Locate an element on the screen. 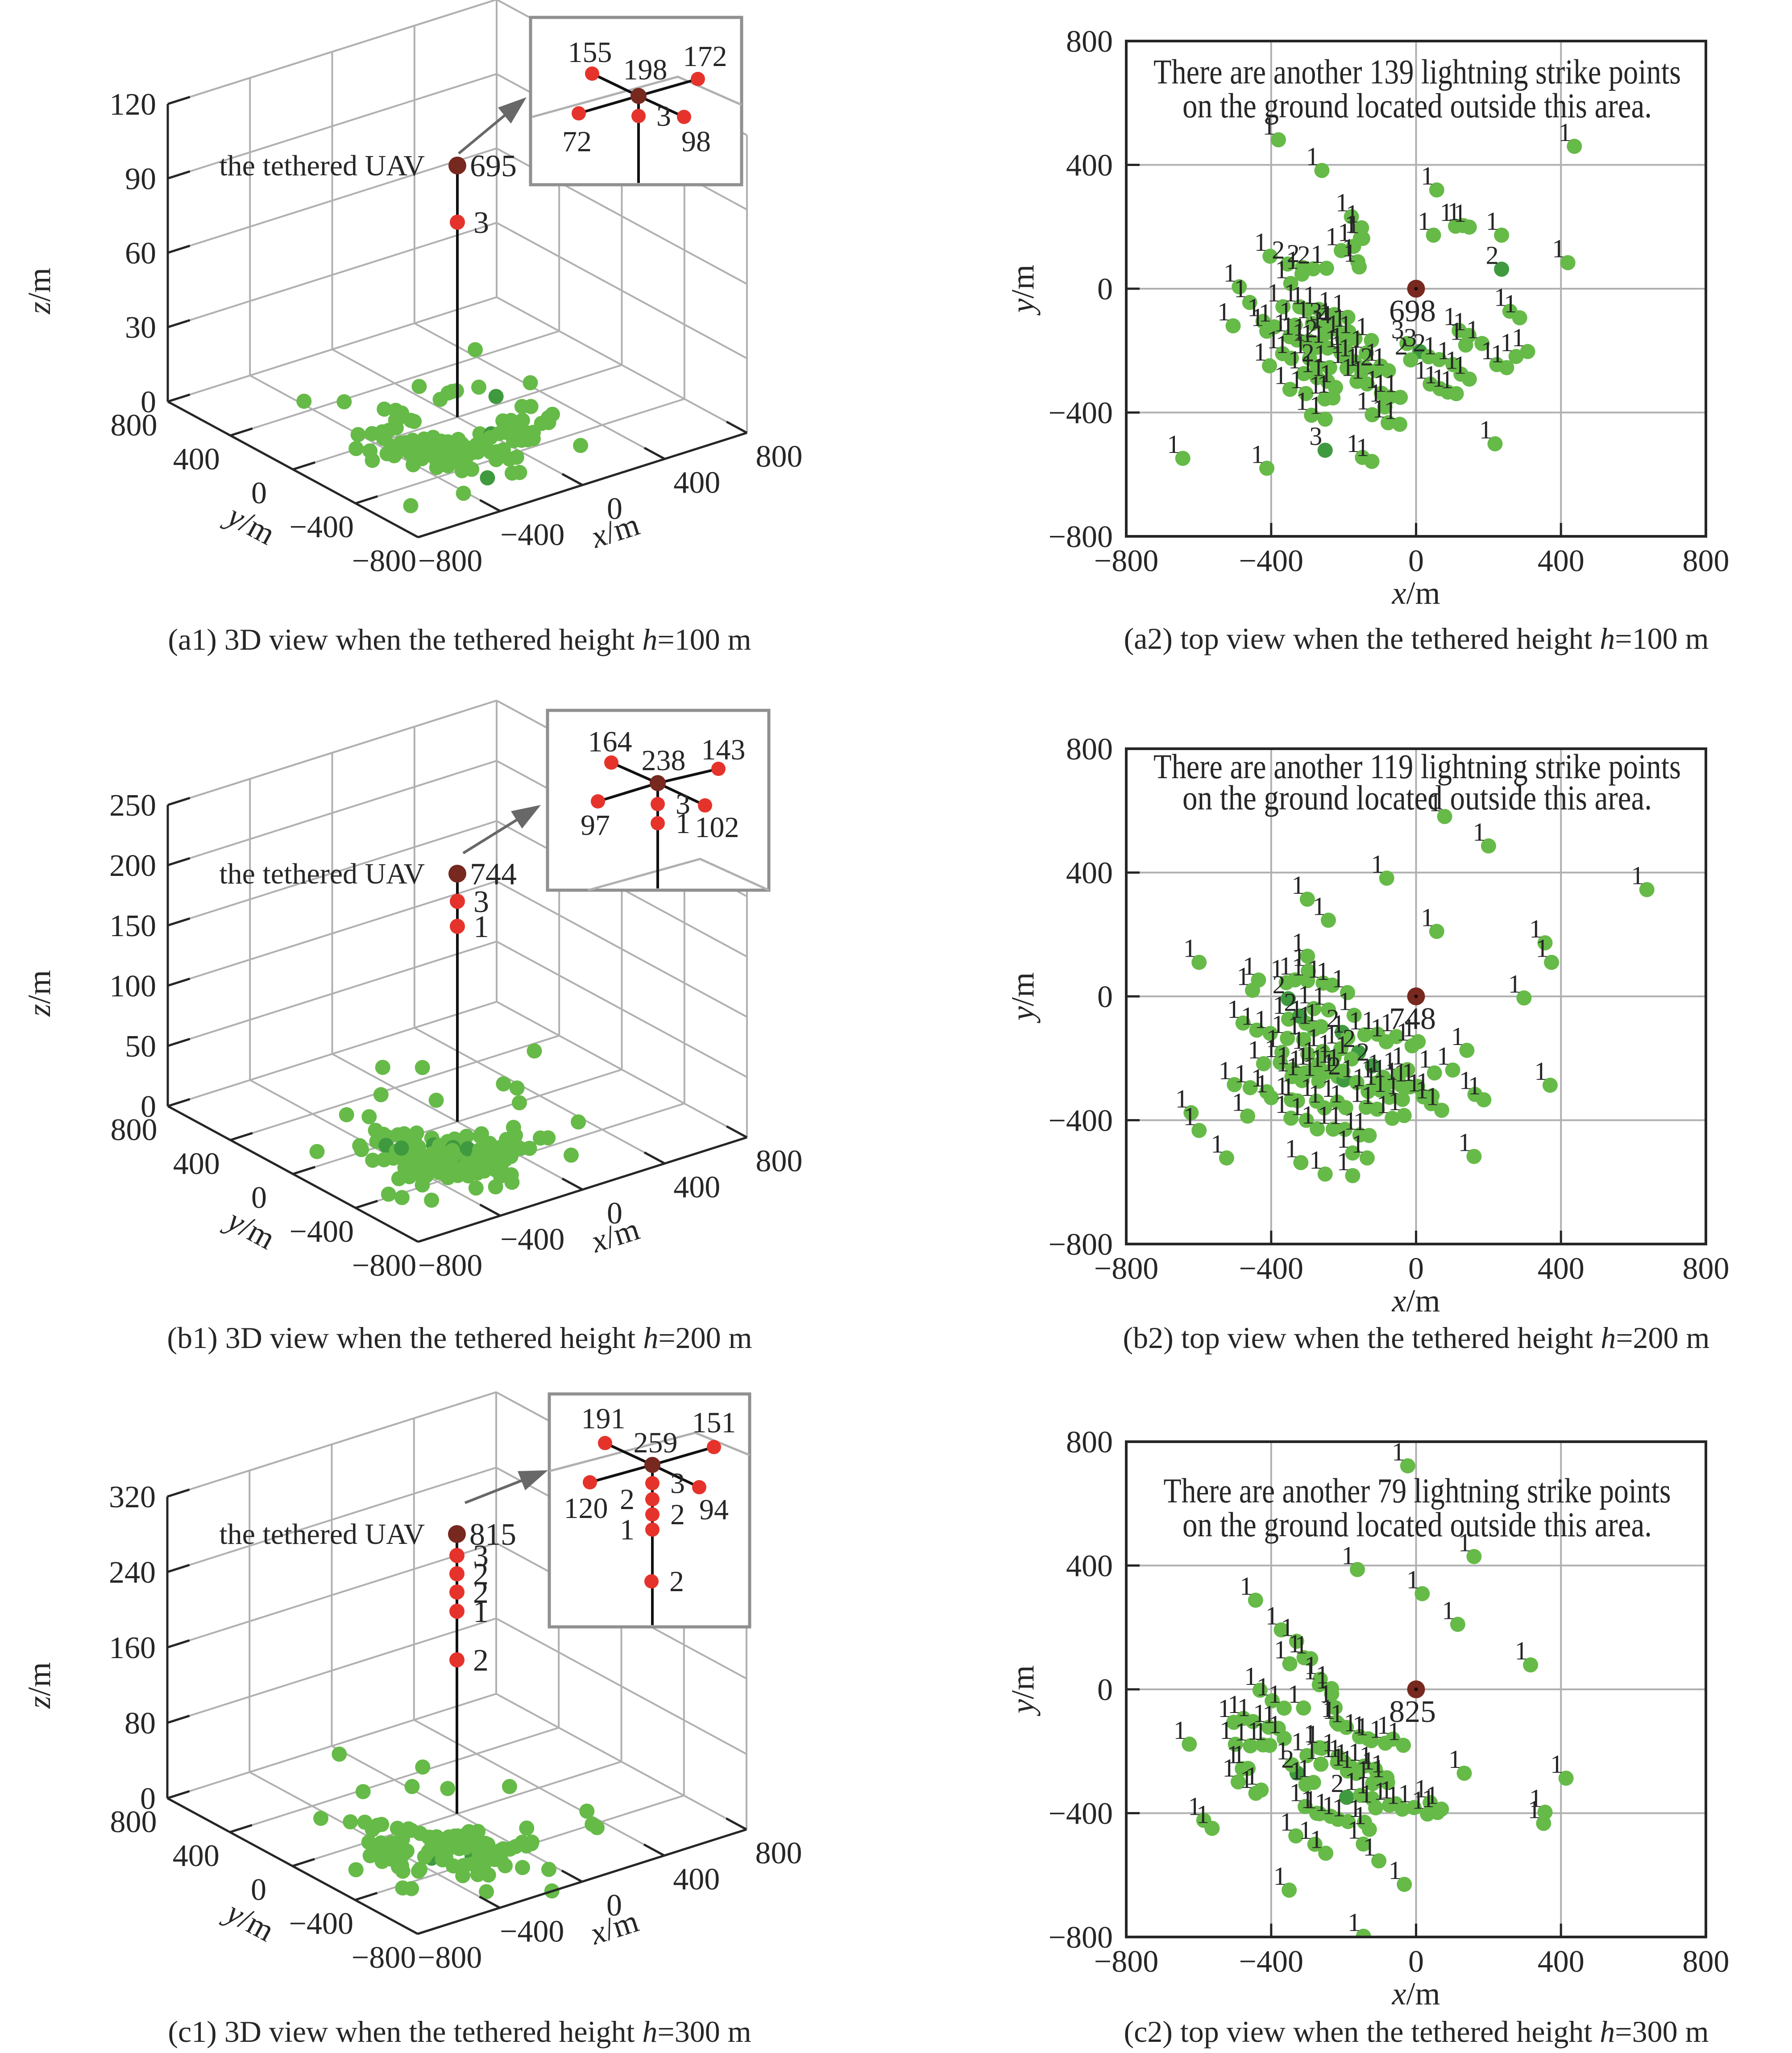 This screenshot has height=2053, width=1792. svg-text: z/m is located at coordinates (39, 1686).